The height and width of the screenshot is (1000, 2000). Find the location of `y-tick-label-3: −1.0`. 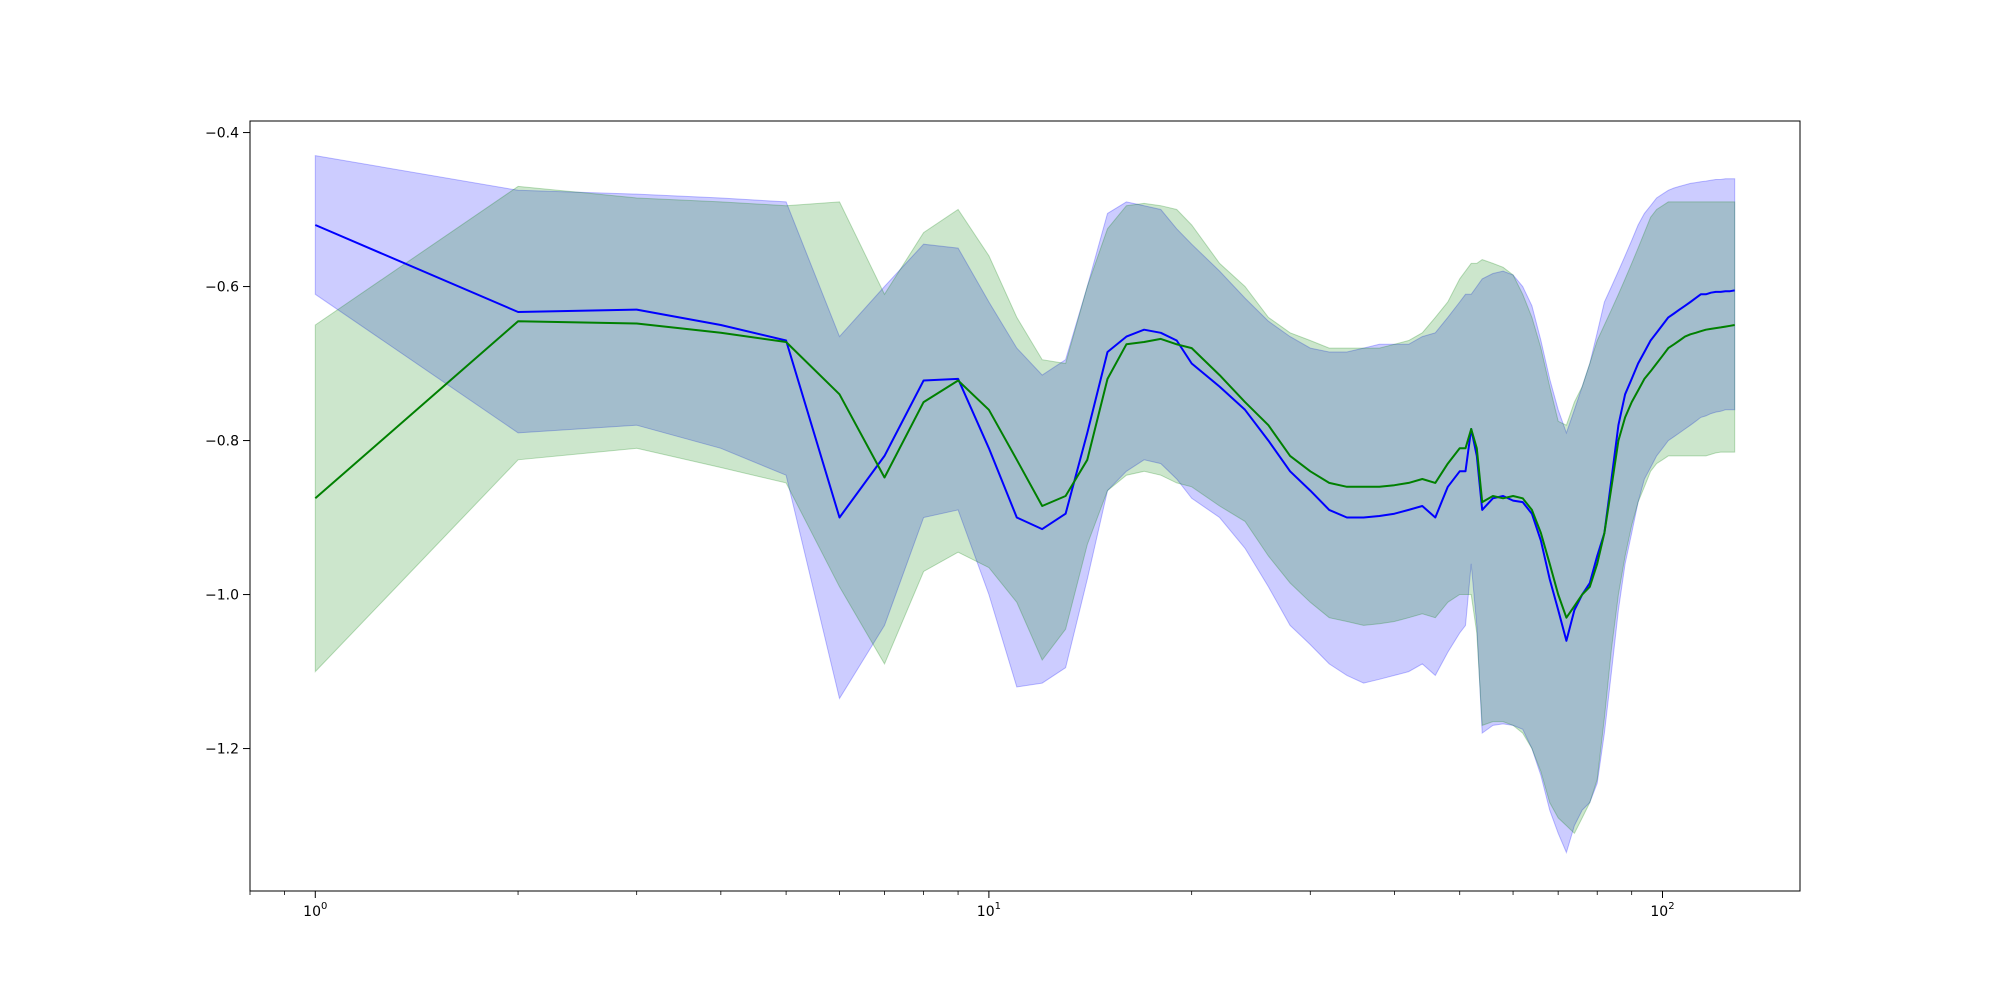

y-tick-label-3: −1.0 is located at coordinates (222, 596).